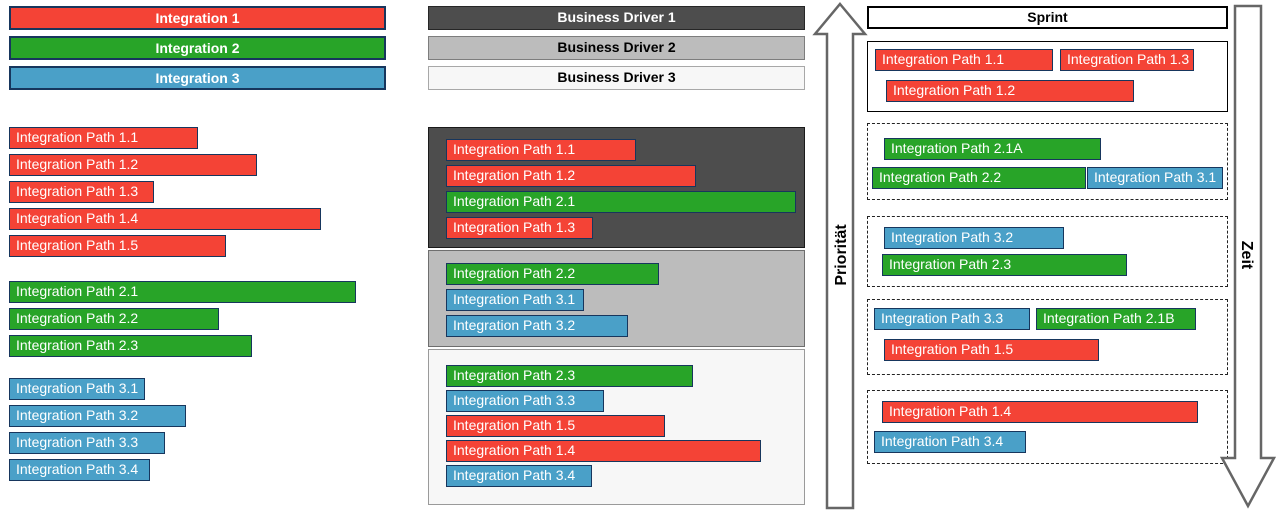  What do you see at coordinates (616, 48) in the screenshot?
I see `business-driver-header-2: Business Driver 2` at bounding box center [616, 48].